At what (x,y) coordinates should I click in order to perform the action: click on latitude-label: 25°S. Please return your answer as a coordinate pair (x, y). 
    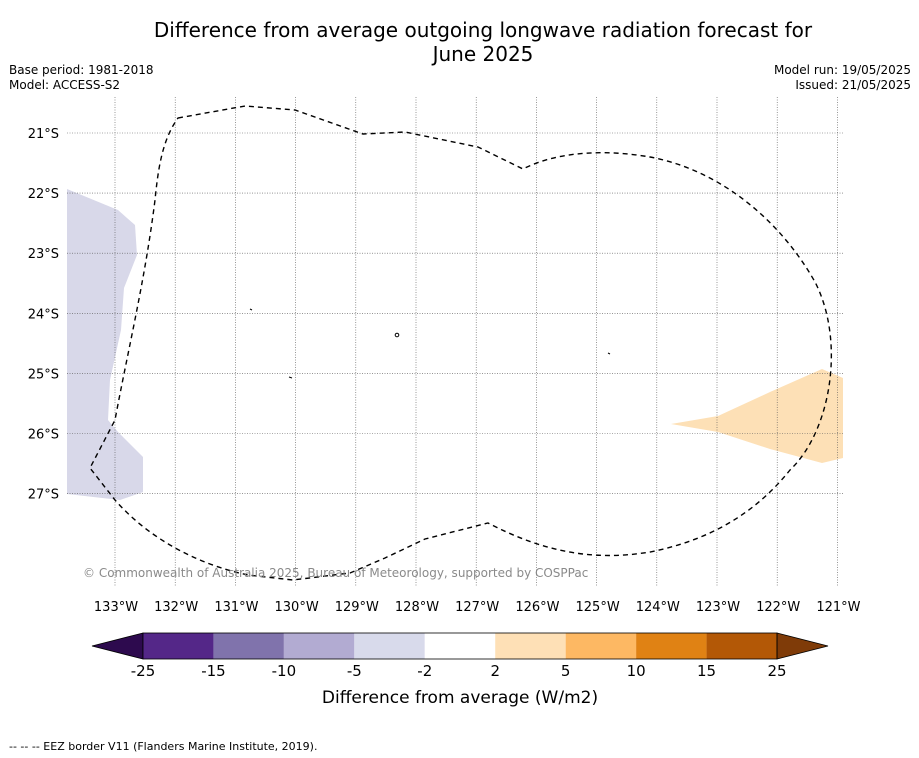
    Looking at the image, I should click on (43, 374).